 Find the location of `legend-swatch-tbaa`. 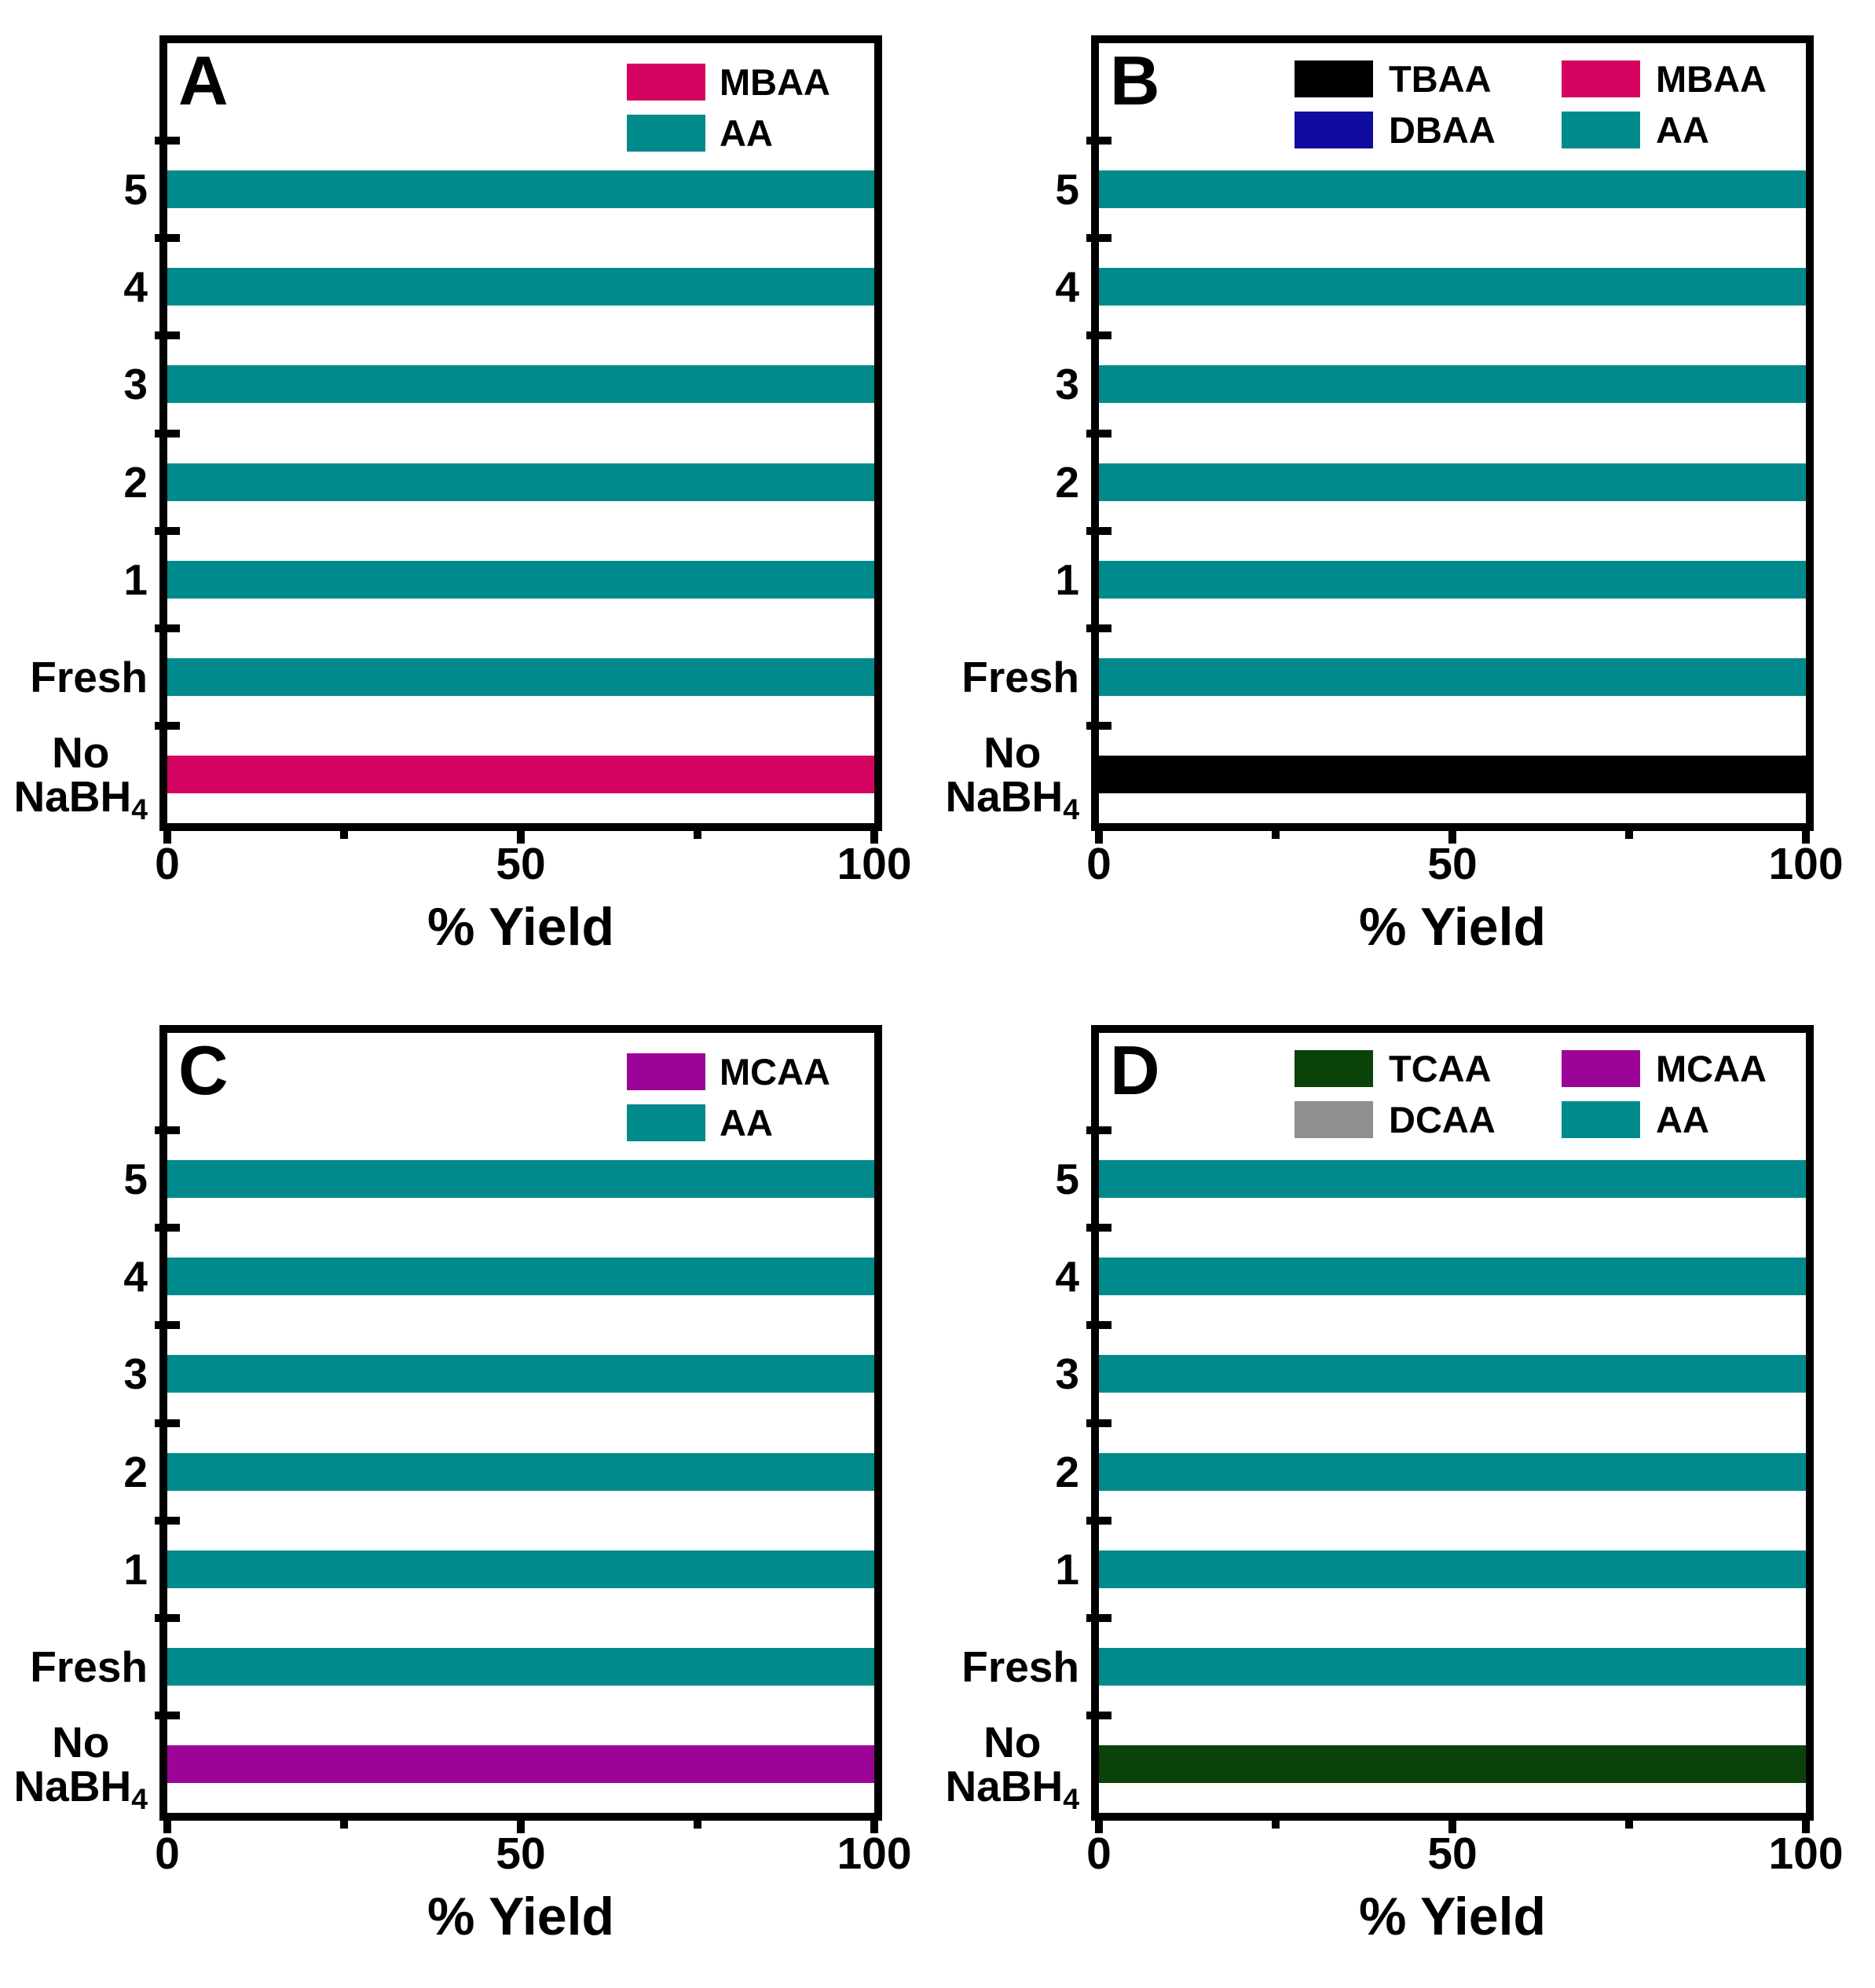

legend-swatch-tbaa is located at coordinates (1334, 78).